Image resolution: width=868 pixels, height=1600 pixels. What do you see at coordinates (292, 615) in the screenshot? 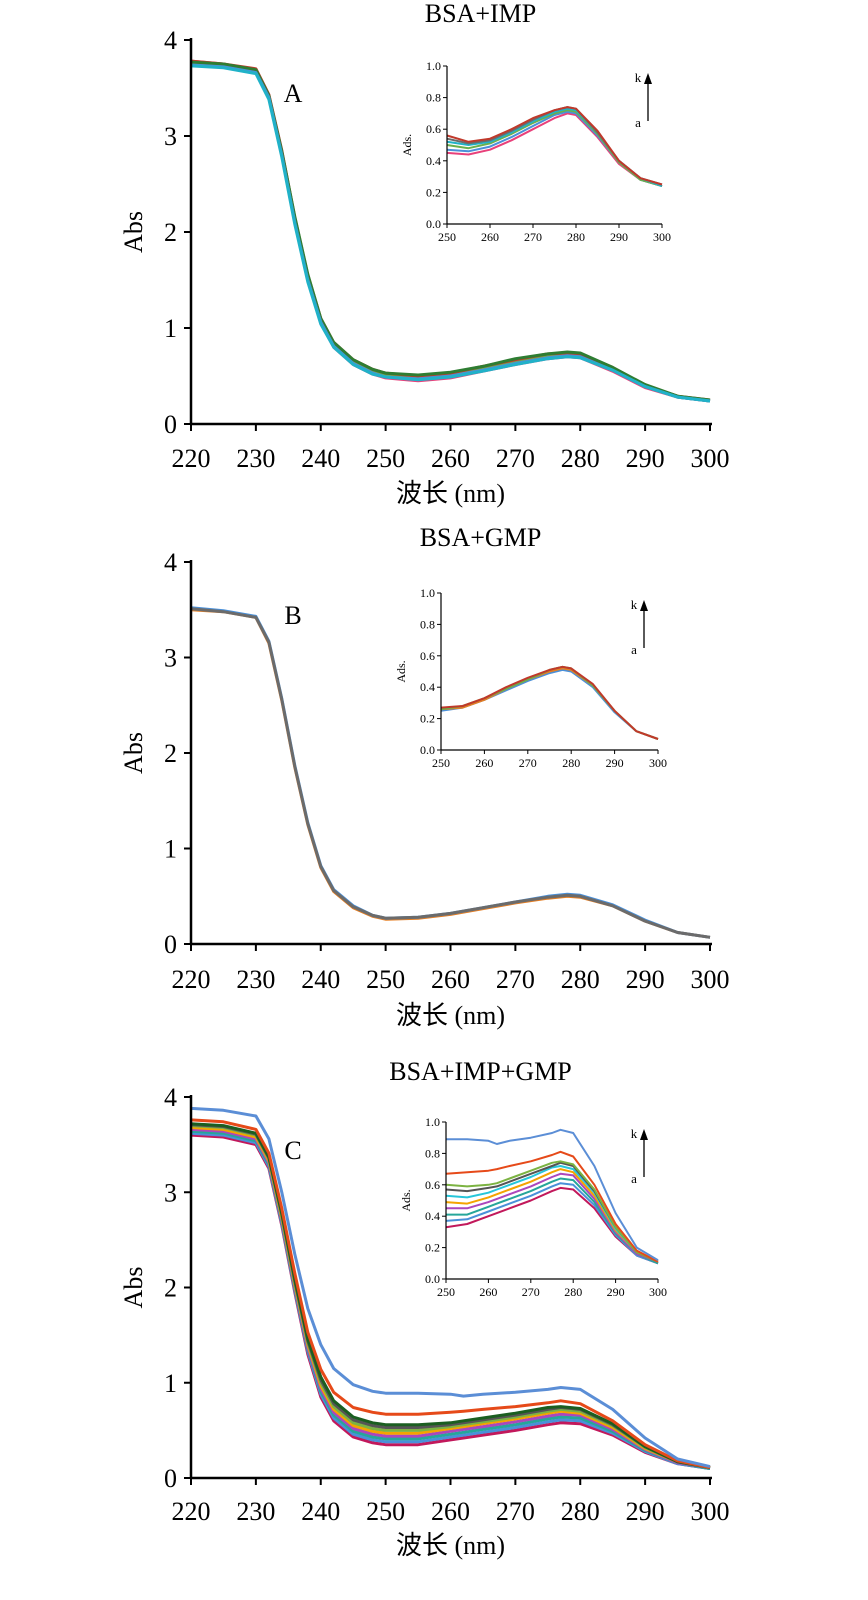
I see `panel-label: B` at bounding box center [292, 615].